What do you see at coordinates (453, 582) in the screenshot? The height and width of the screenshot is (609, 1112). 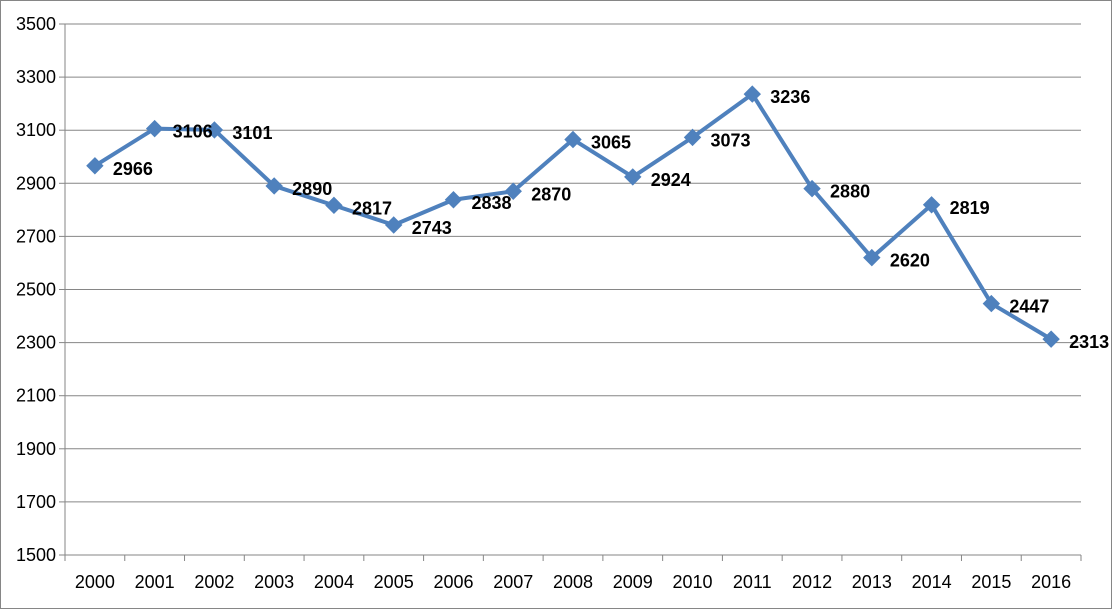 I see `x-tick-label: 2006` at bounding box center [453, 582].